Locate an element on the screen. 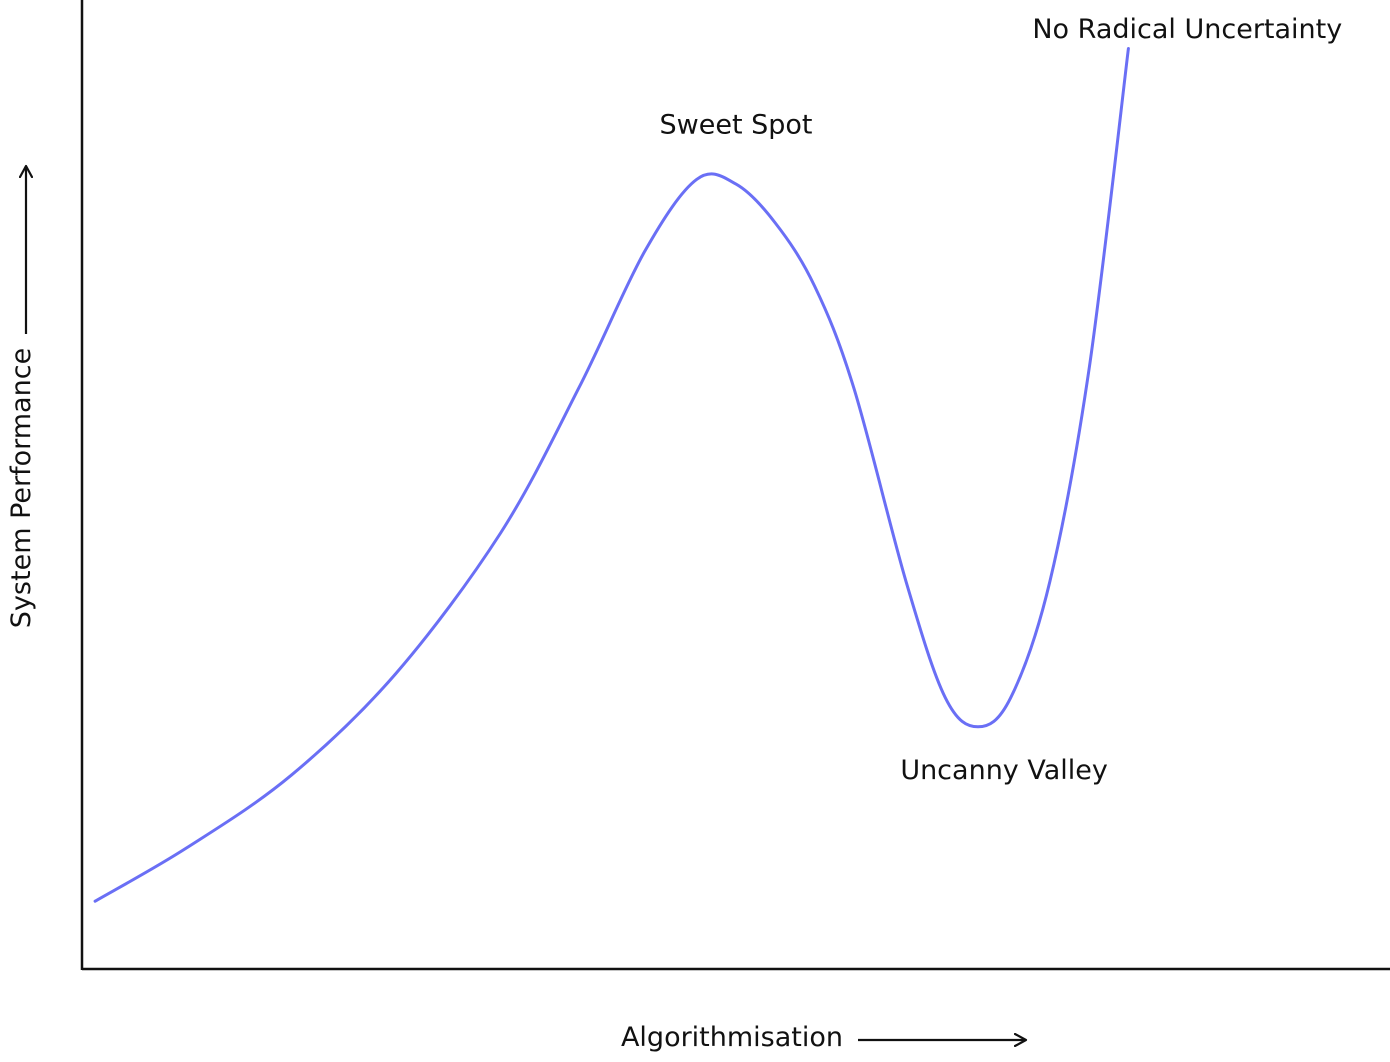  annotation-label-uncanny-valley: Uncanny Valley is located at coordinates (1004, 770).